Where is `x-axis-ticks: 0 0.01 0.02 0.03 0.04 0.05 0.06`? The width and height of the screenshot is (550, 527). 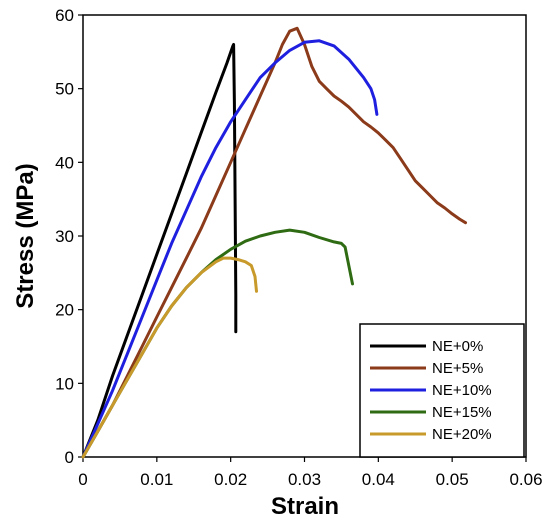 x-axis-ticks: 0 0.01 0.02 0.03 0.04 0.05 0.06 is located at coordinates (310, 473).